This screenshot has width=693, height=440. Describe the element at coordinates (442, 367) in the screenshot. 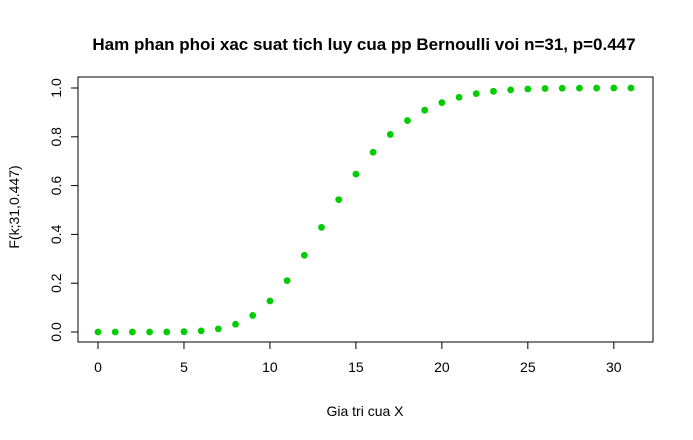

I see `x-tick-label: 20` at that location.